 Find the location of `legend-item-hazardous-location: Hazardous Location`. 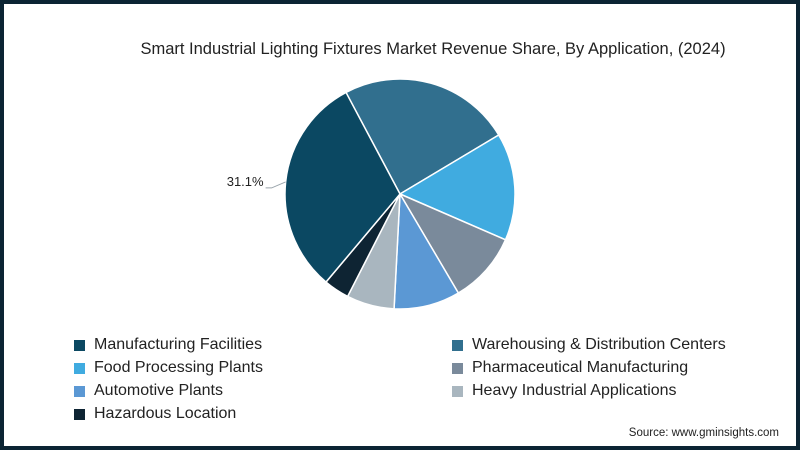

legend-item-hazardous-location: Hazardous Location is located at coordinates (155, 414).